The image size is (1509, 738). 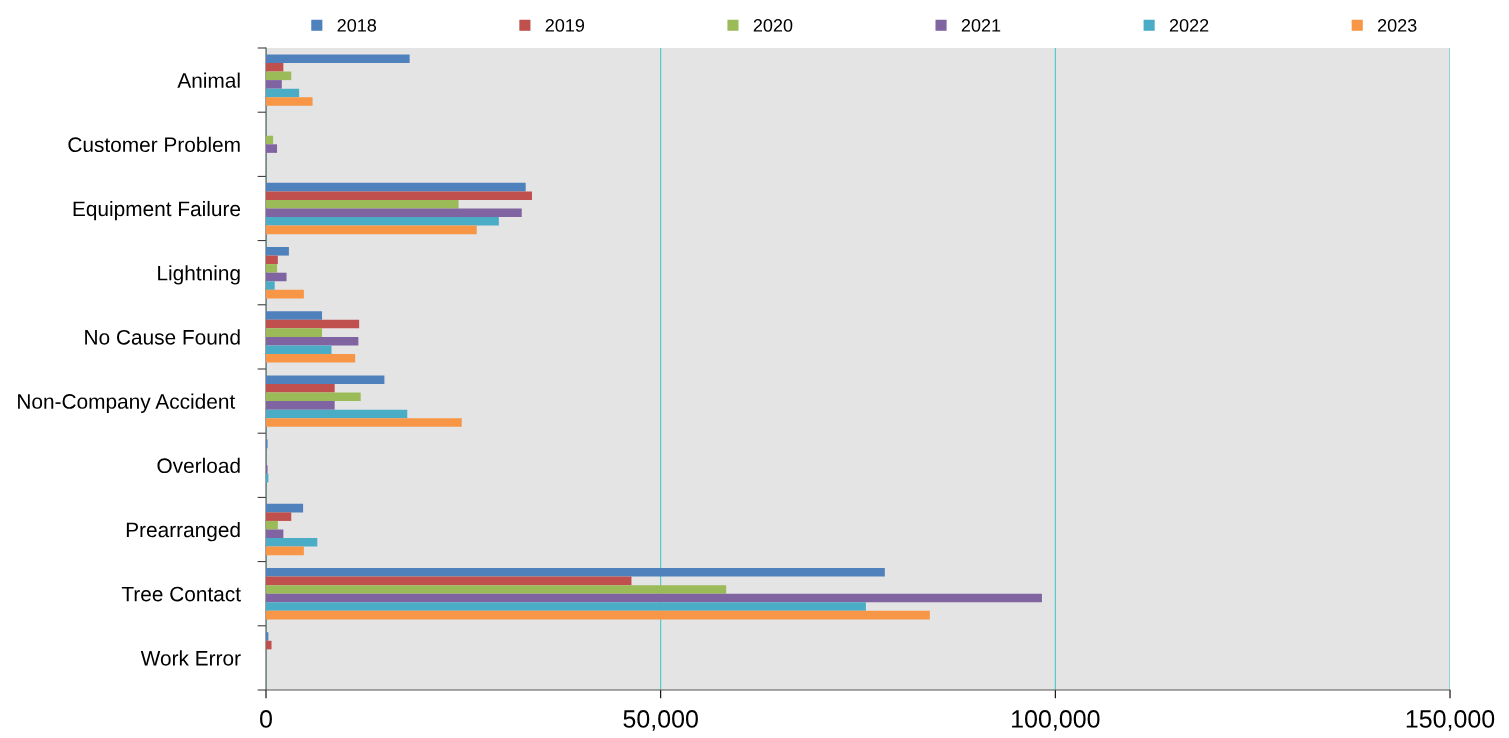 I want to click on y-tick-label: No Cause Found, so click(x=162, y=337).